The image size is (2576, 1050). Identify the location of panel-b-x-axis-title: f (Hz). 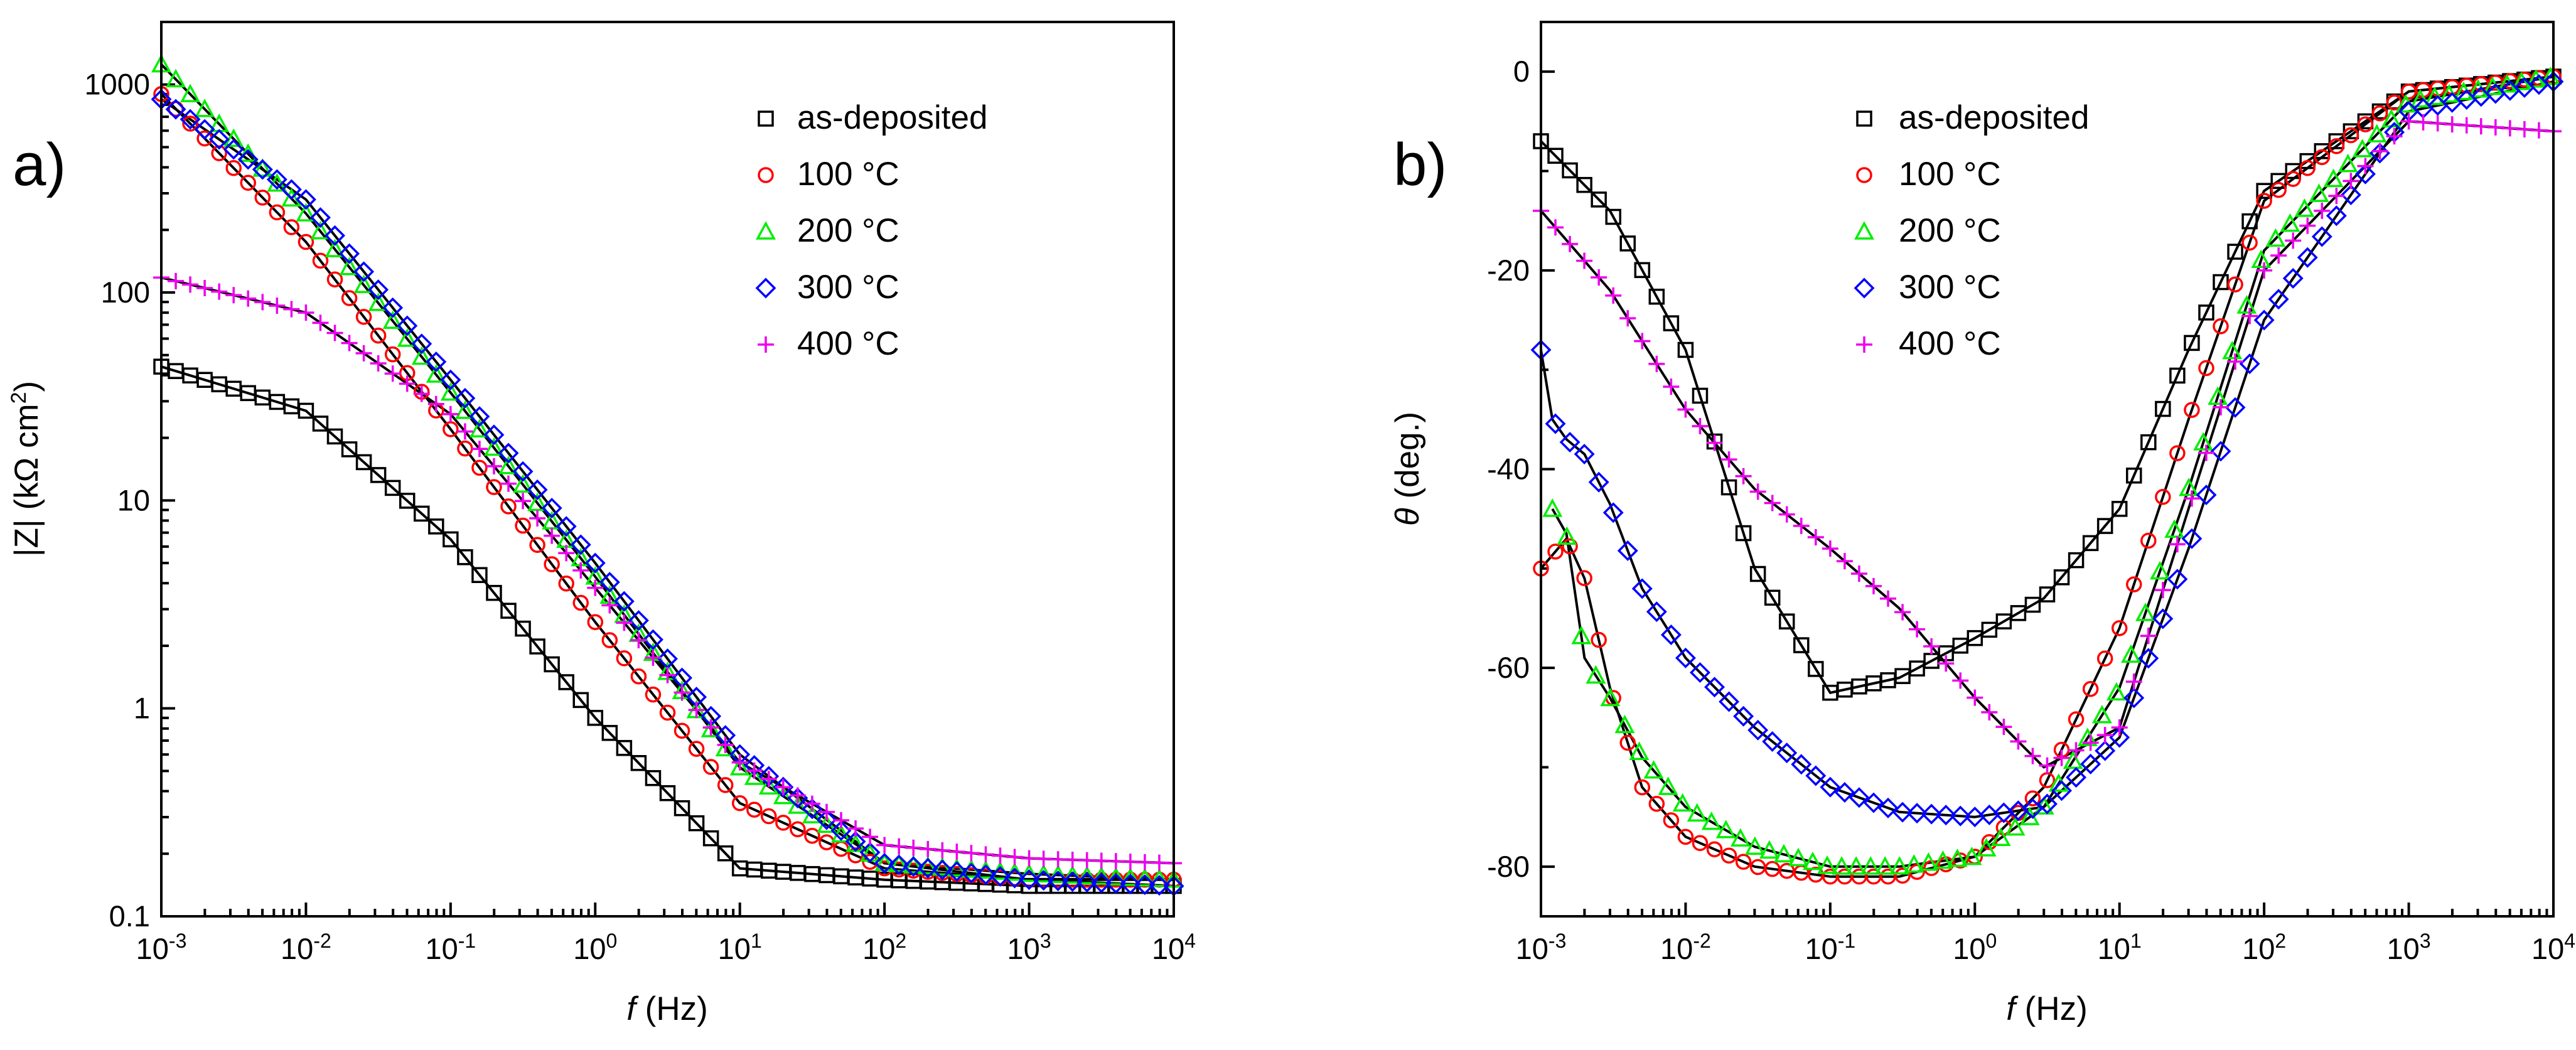
(2047, 1008).